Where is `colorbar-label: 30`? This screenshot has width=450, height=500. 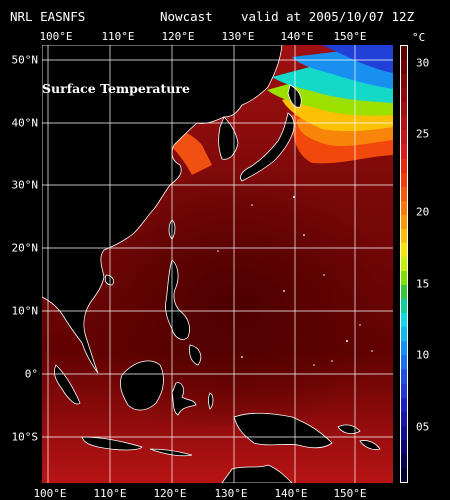
colorbar-label: 30 is located at coordinates (423, 63).